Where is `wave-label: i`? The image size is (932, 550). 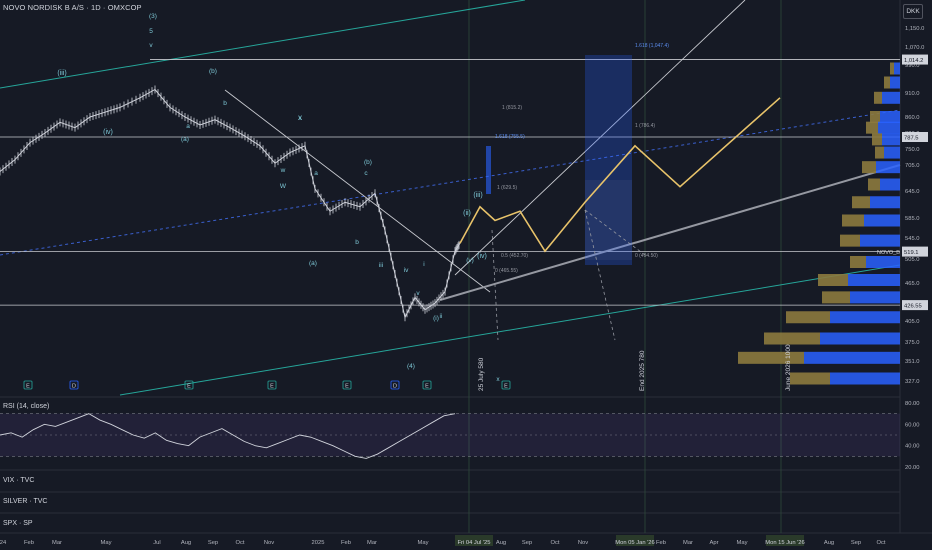 wave-label: i is located at coordinates (423, 264).